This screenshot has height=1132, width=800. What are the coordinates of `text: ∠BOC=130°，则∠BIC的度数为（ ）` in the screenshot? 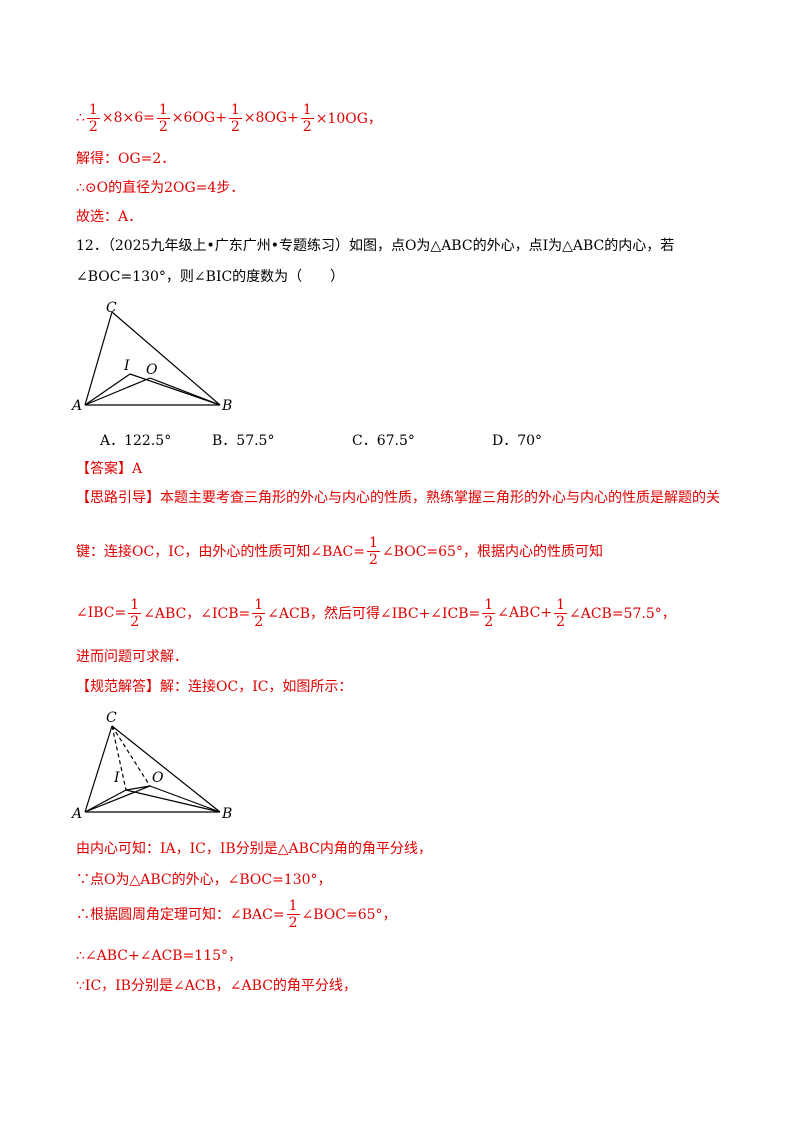 It's located at (210, 277).